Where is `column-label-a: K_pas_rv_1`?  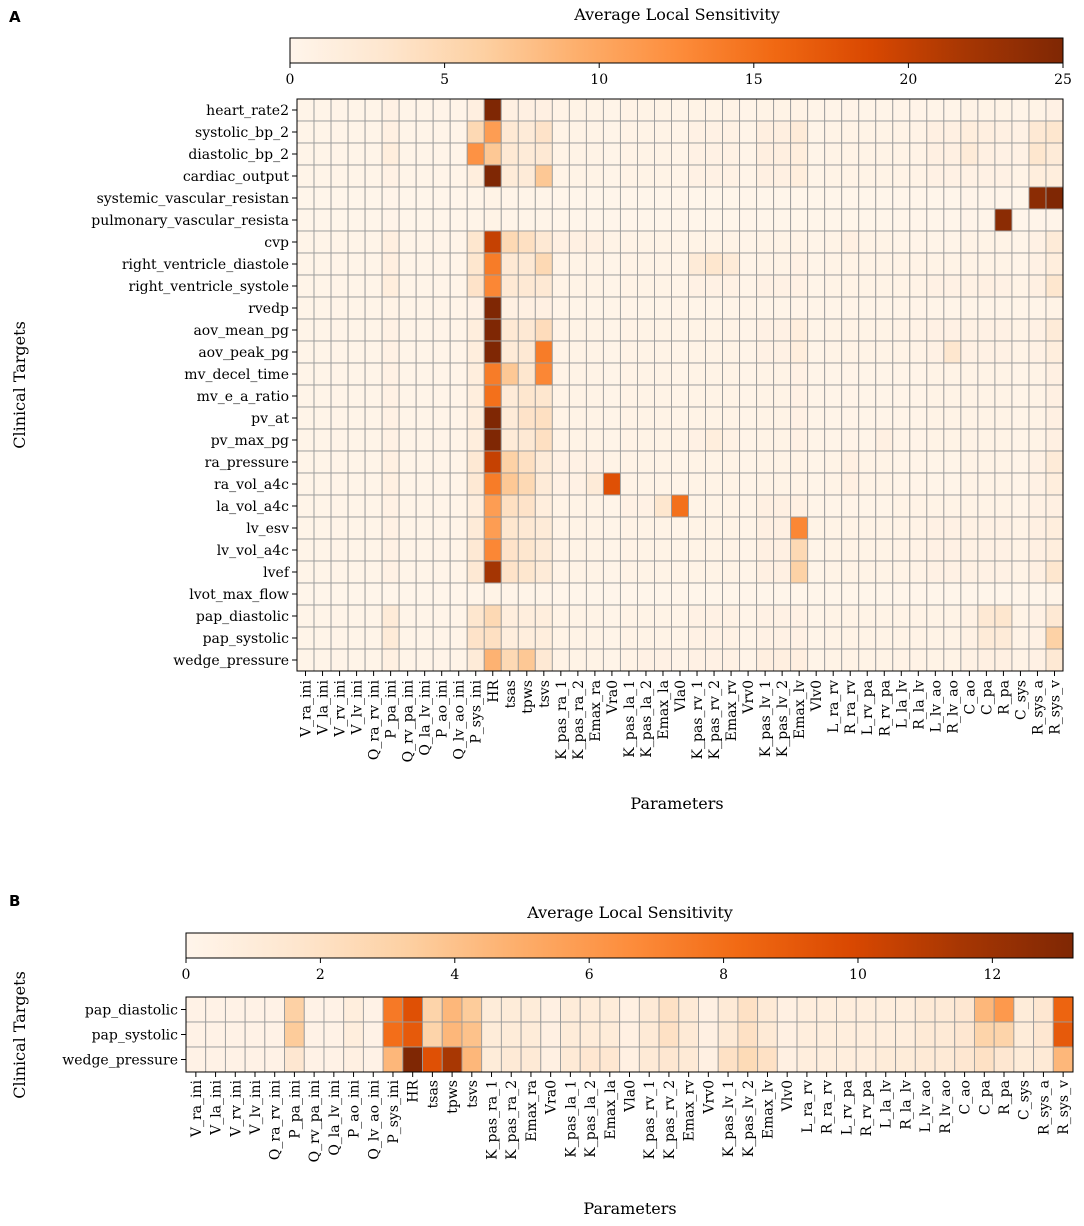
column-label-a: K_pas_rv_1 is located at coordinates (698, 719).